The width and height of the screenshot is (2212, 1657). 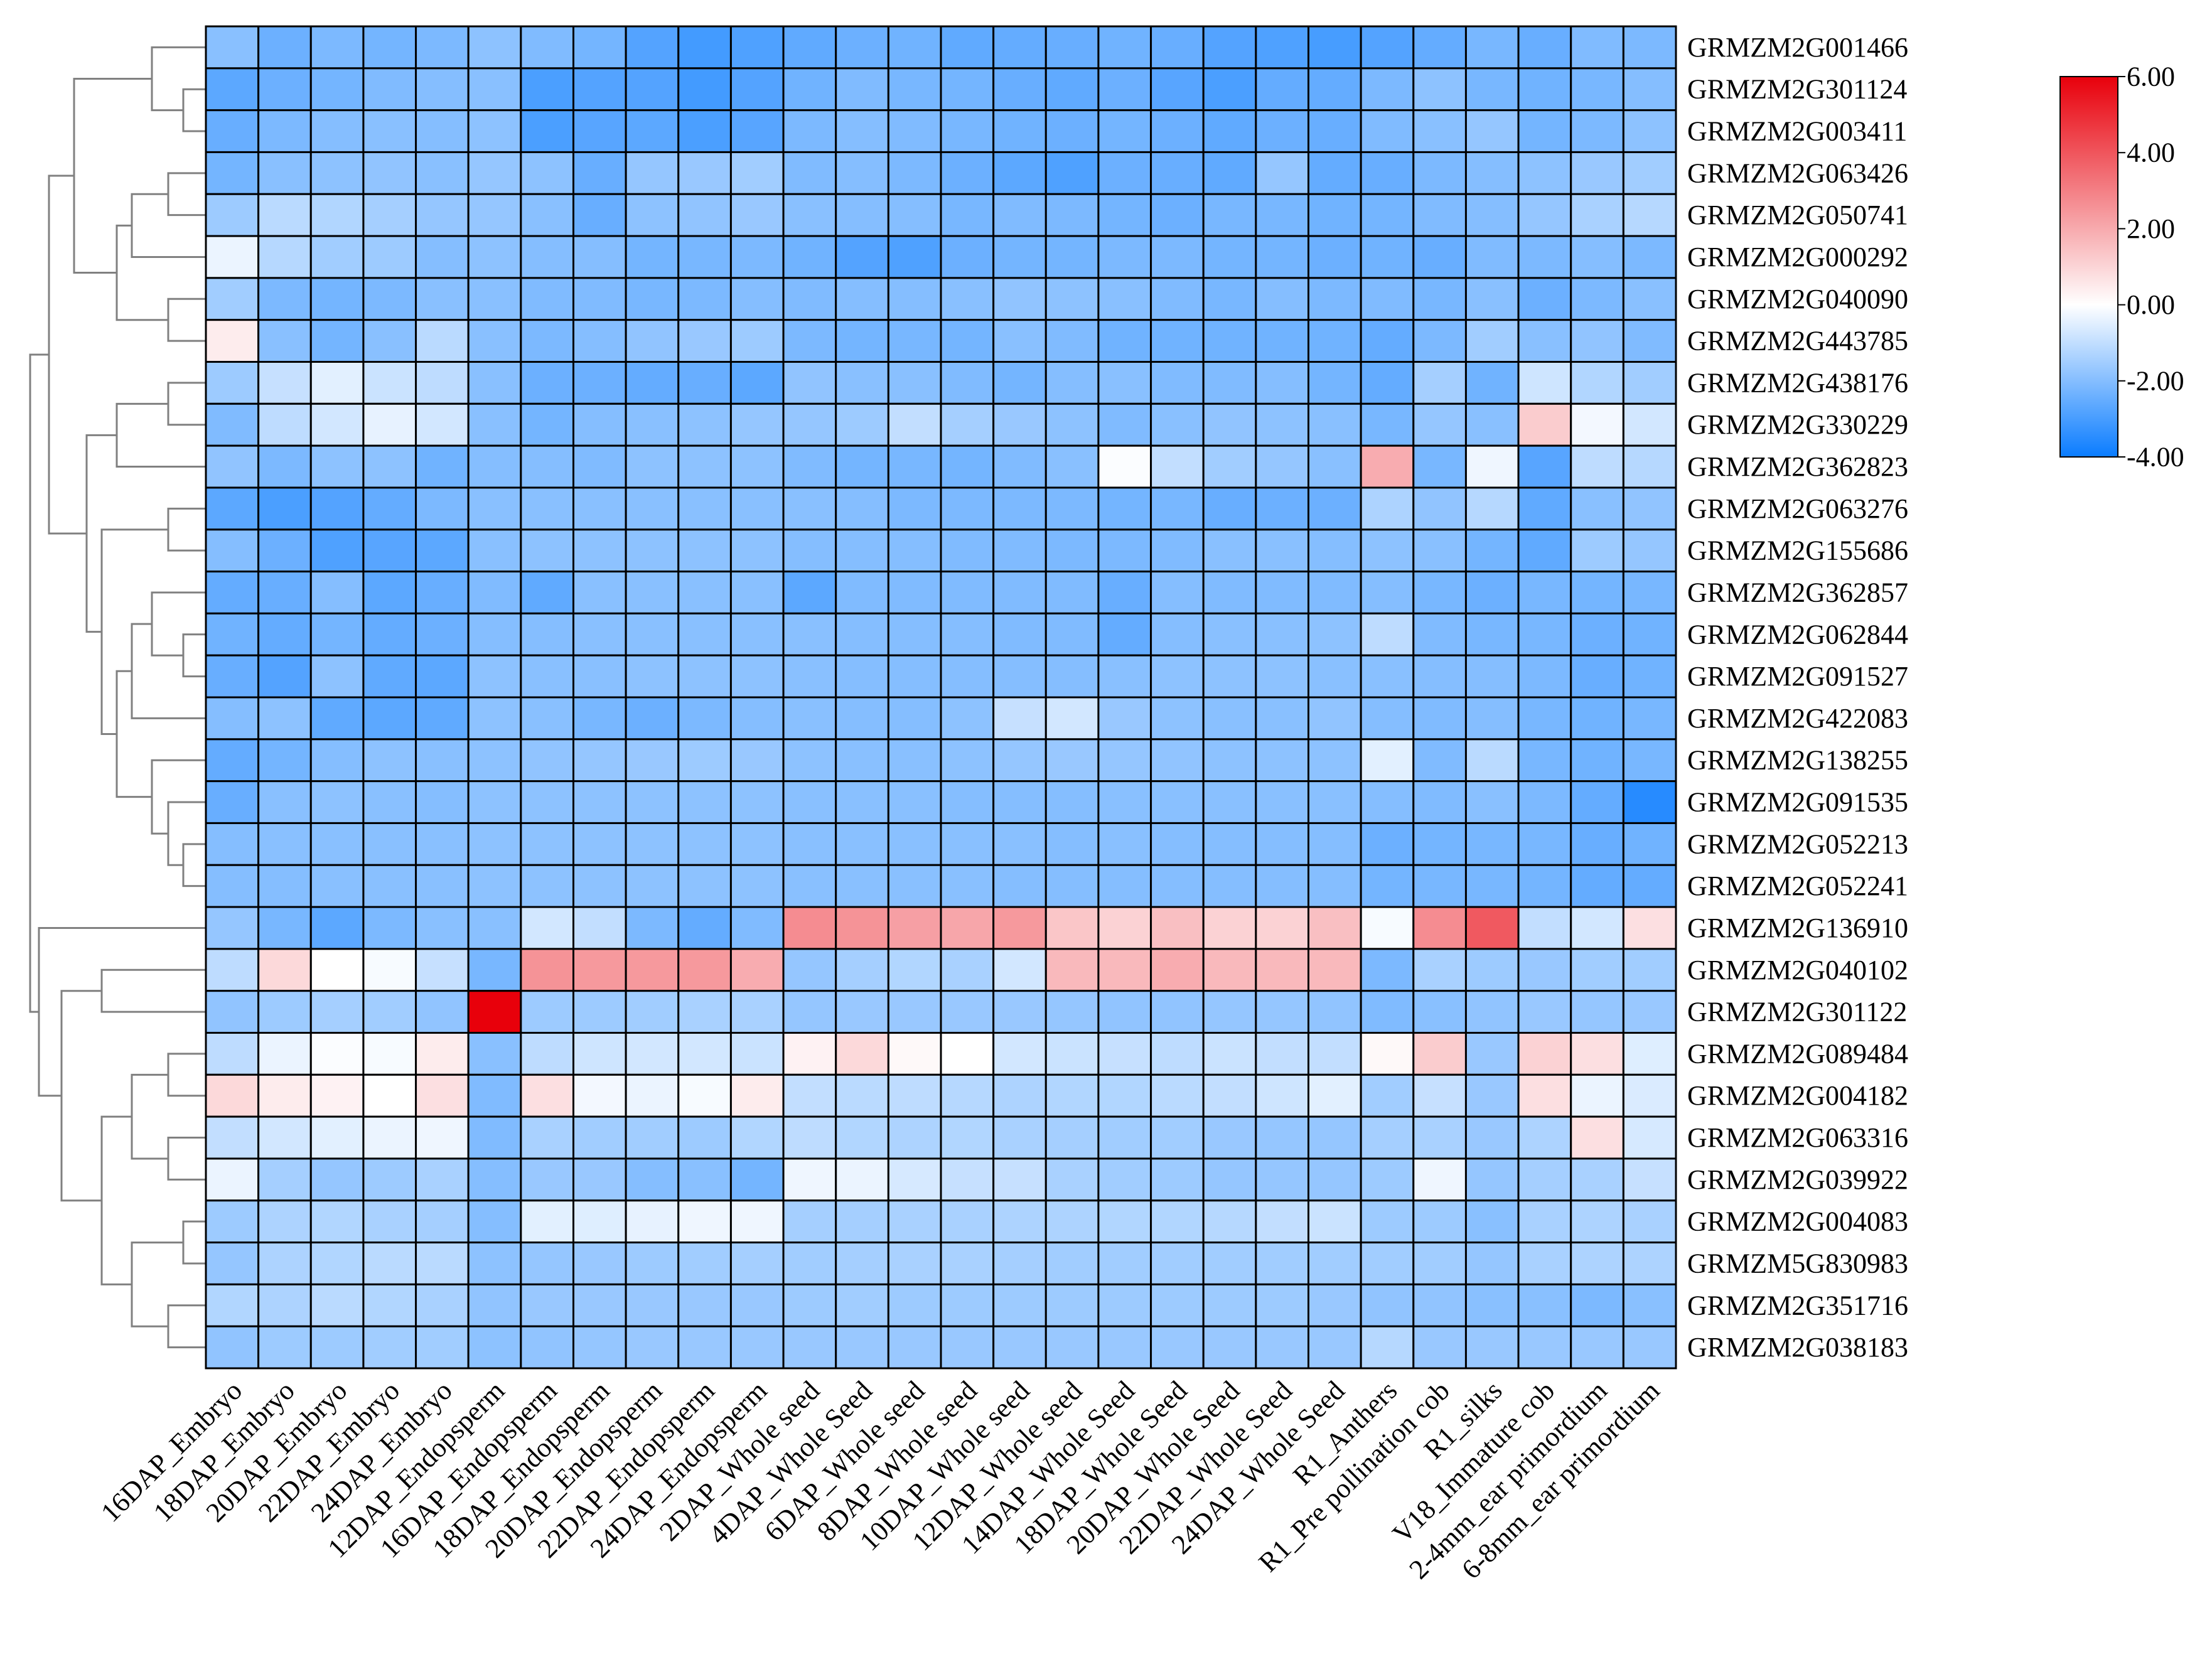 What do you see at coordinates (1798, 718) in the screenshot?
I see `row-label: GRMZM2G422083` at bounding box center [1798, 718].